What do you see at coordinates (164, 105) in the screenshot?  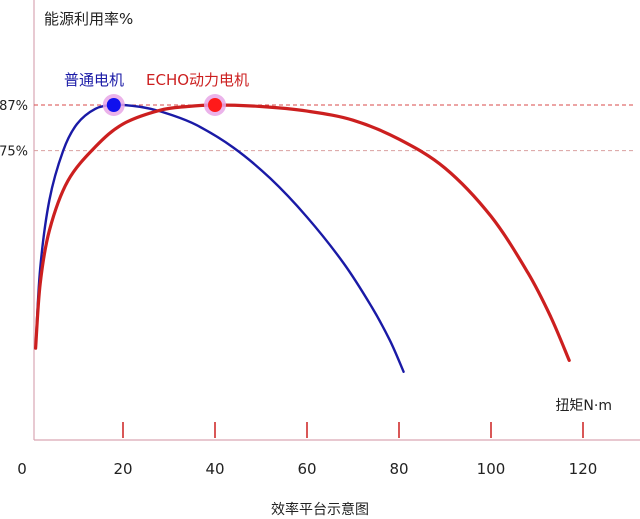 I see `peak-markers` at bounding box center [164, 105].